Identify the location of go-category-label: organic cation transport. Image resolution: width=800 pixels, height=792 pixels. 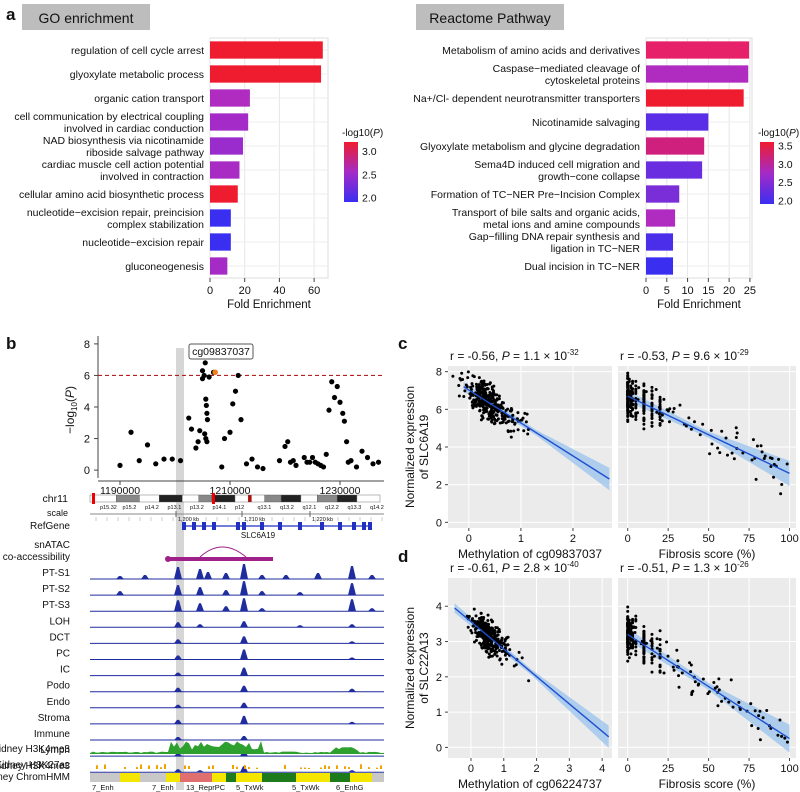
(149, 99).